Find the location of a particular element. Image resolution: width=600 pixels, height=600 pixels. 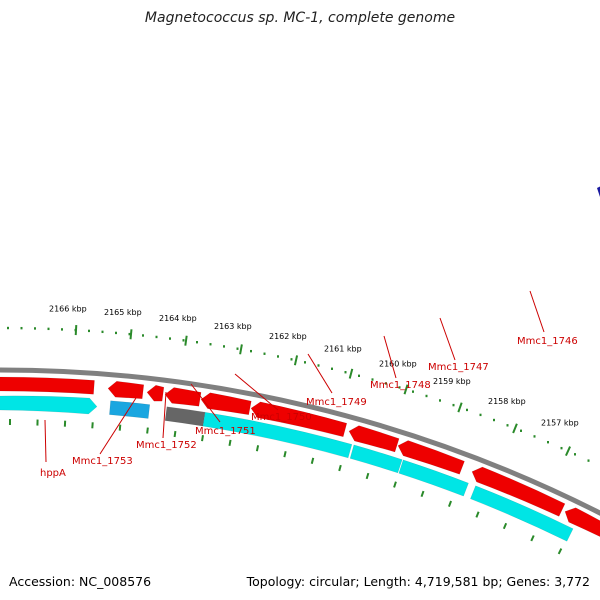

scale-tick-label: 2165 kbp is located at coordinates (123, 312).